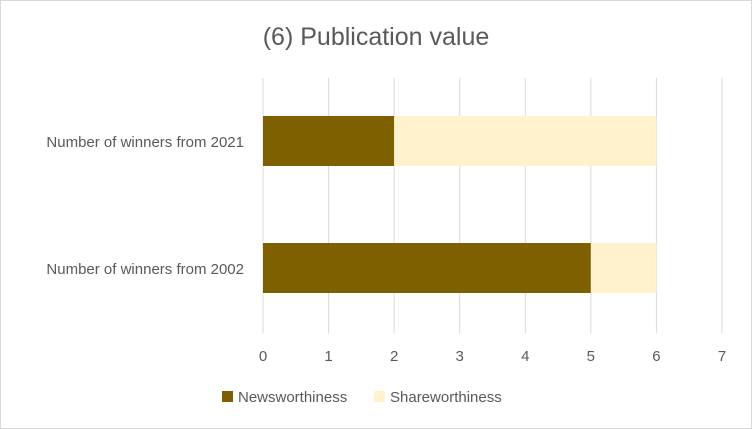 The height and width of the screenshot is (429, 752). I want to click on x-tick-label: 6, so click(656, 356).